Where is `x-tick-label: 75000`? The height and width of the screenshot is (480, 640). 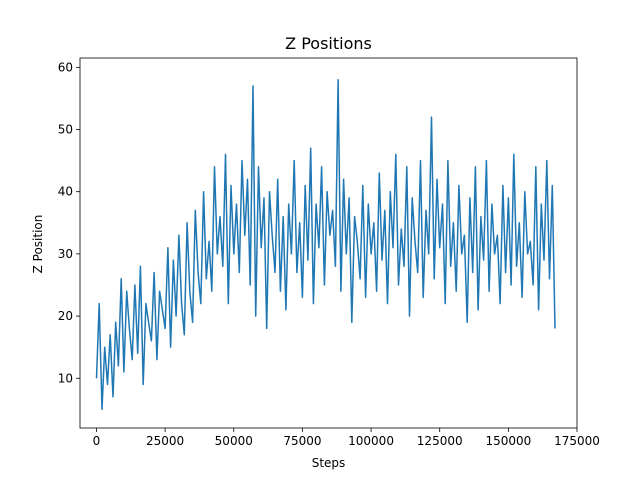
x-tick-label: 75000 is located at coordinates (302, 441).